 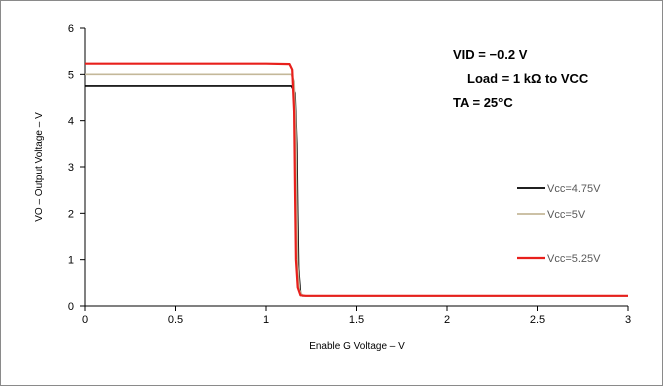 I want to click on x-axis-title: Enable G Voltage – V, so click(x=357, y=346).